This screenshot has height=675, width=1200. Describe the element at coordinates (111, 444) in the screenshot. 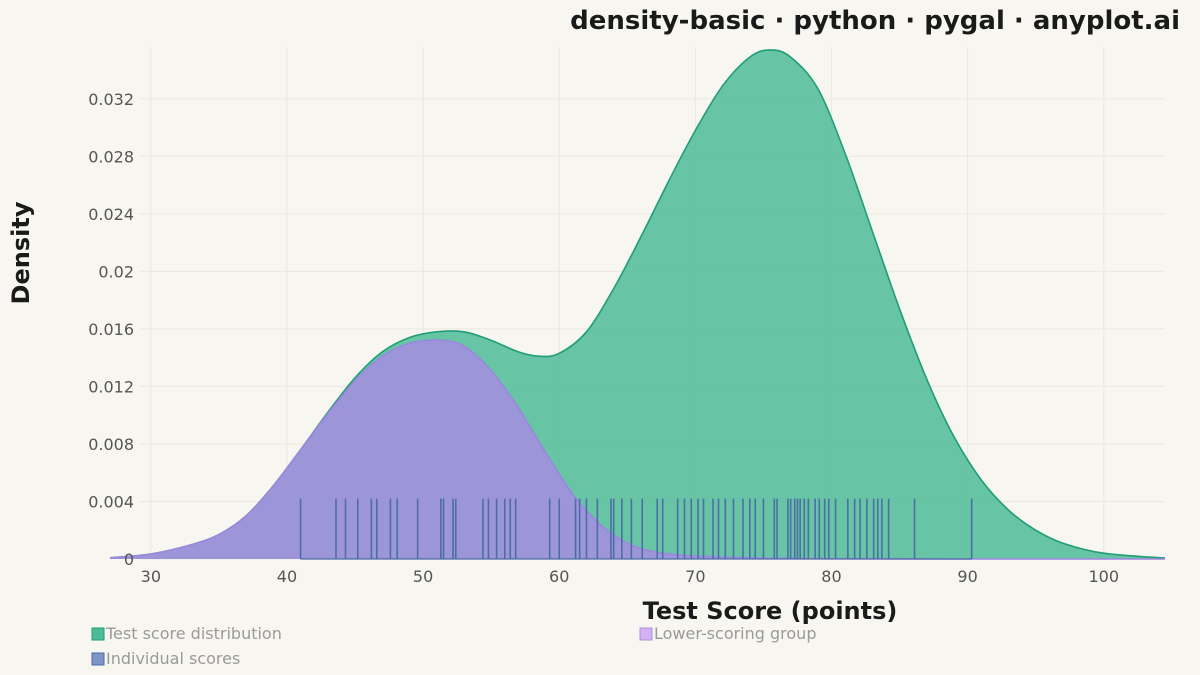

I see `y-tick-label: 0.008` at that location.